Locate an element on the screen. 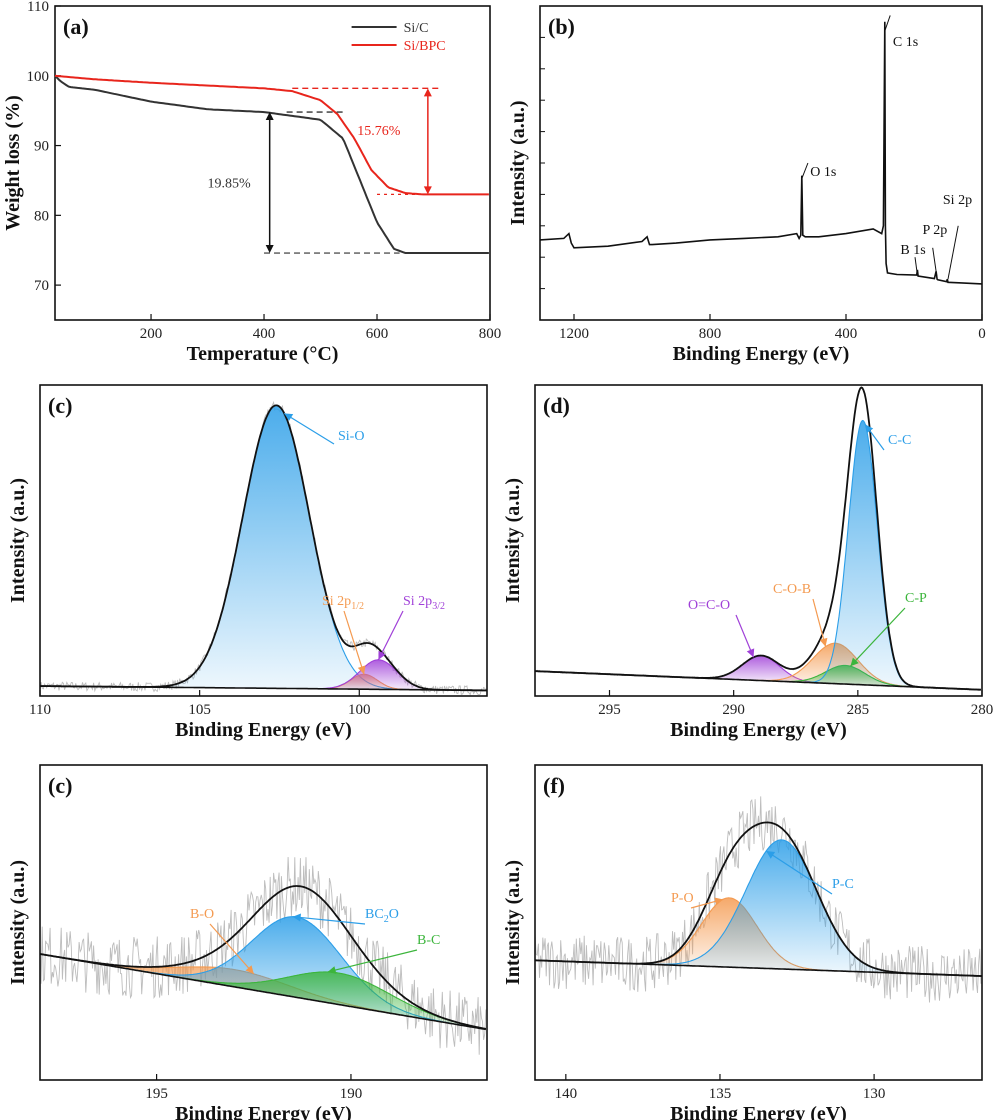 The width and height of the screenshot is (997, 1120). x-tick-label-c: 100 is located at coordinates (359, 710).